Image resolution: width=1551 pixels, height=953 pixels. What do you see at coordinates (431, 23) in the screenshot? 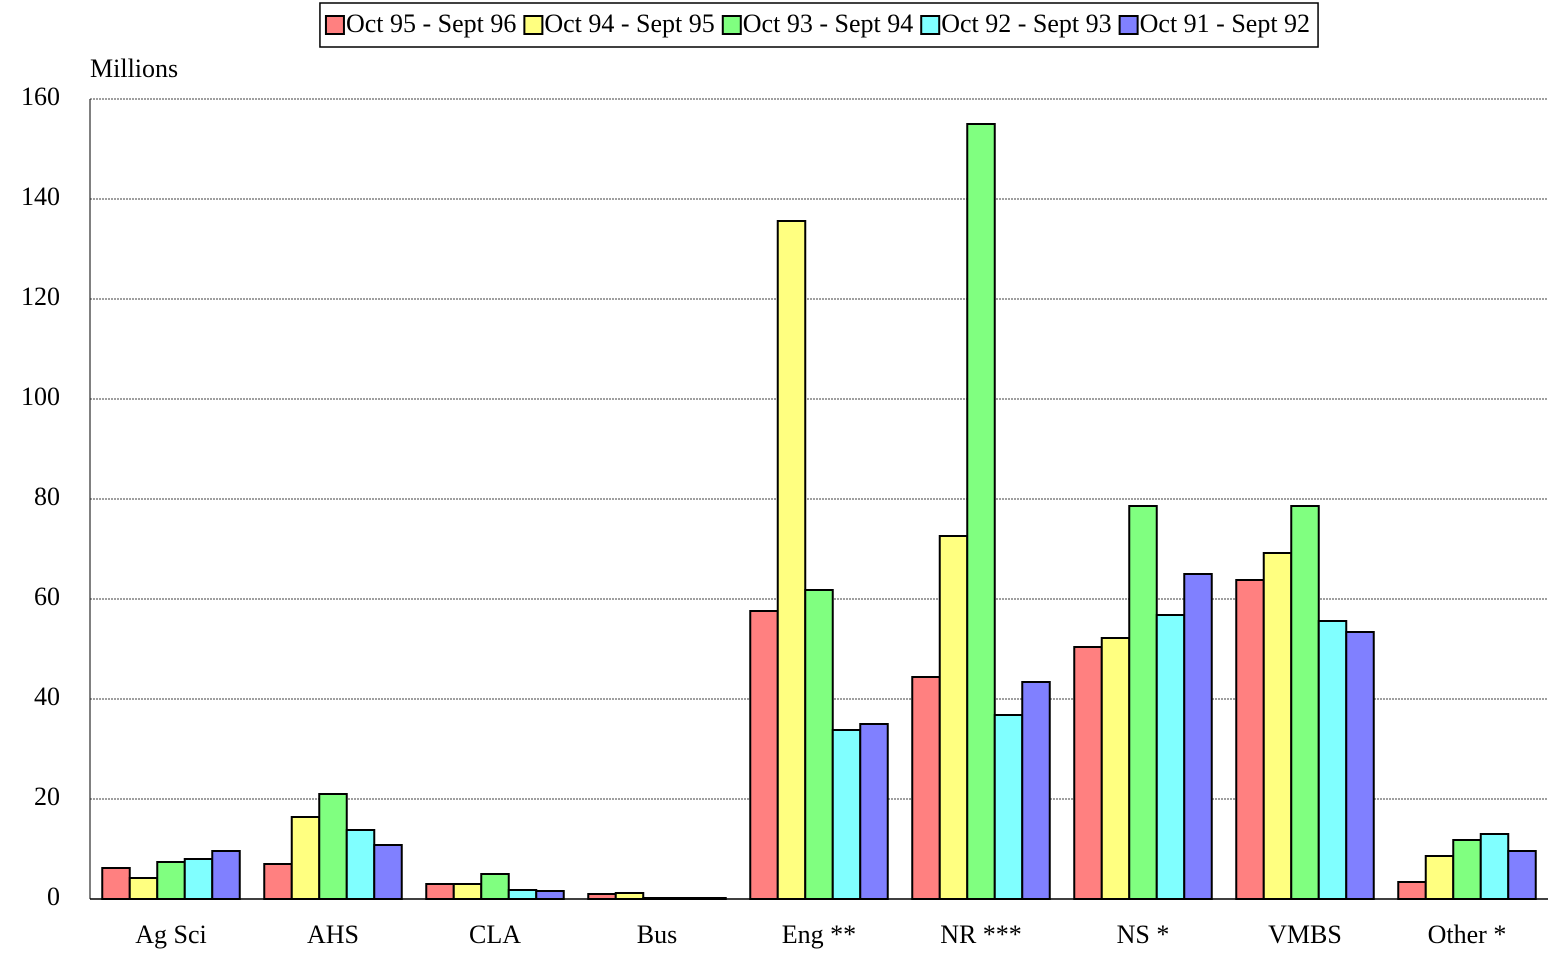
I see `legend-label: Oct 95 - Sept 96` at bounding box center [431, 23].